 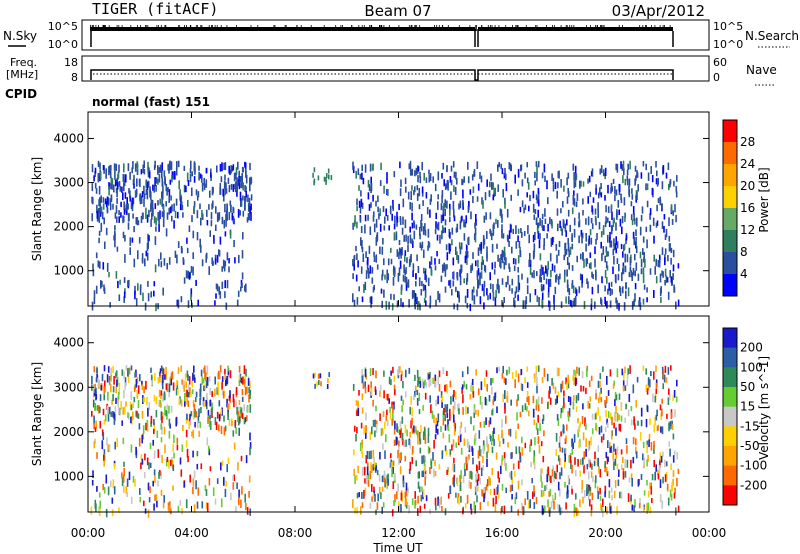 What do you see at coordinates (764, 199) in the screenshot?
I see `power-colorbar-label: Power [dB]` at bounding box center [764, 199].